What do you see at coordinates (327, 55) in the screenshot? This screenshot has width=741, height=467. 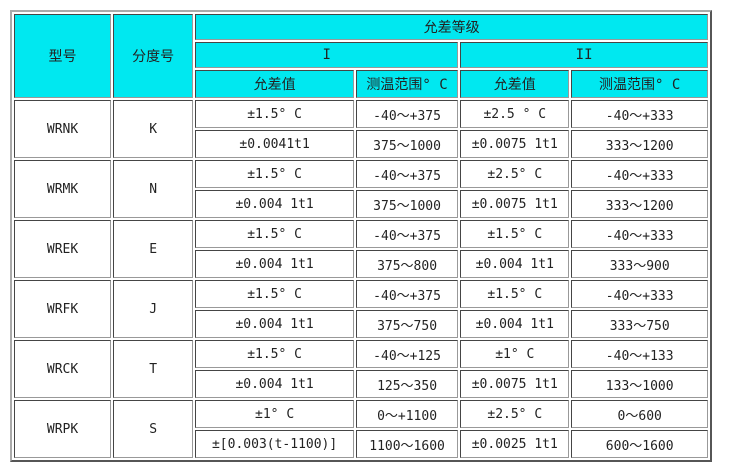 I see `header-class-1: I` at bounding box center [327, 55].